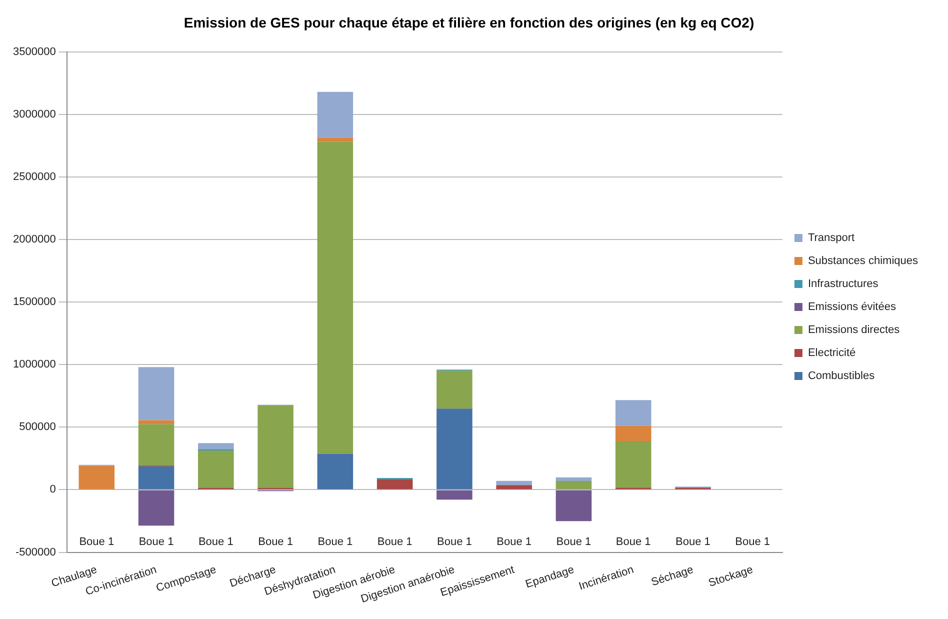  I want to click on y-tick-label: 2000000, so click(34, 240).